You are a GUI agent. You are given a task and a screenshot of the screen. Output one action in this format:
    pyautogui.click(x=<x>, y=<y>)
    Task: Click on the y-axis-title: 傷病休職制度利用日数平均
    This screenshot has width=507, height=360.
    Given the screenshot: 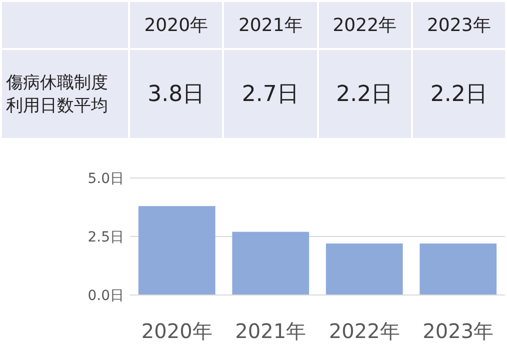 What is the action you would take?
    pyautogui.click(x=65, y=94)
    